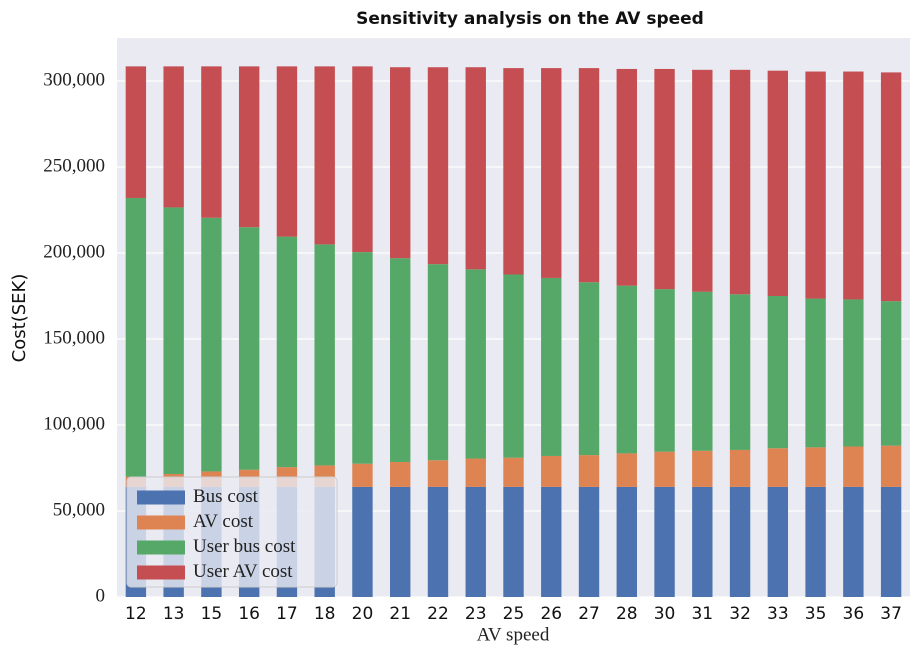 The height and width of the screenshot is (656, 910). What do you see at coordinates (438, 614) in the screenshot?
I see `x-tick-label: 22` at bounding box center [438, 614].